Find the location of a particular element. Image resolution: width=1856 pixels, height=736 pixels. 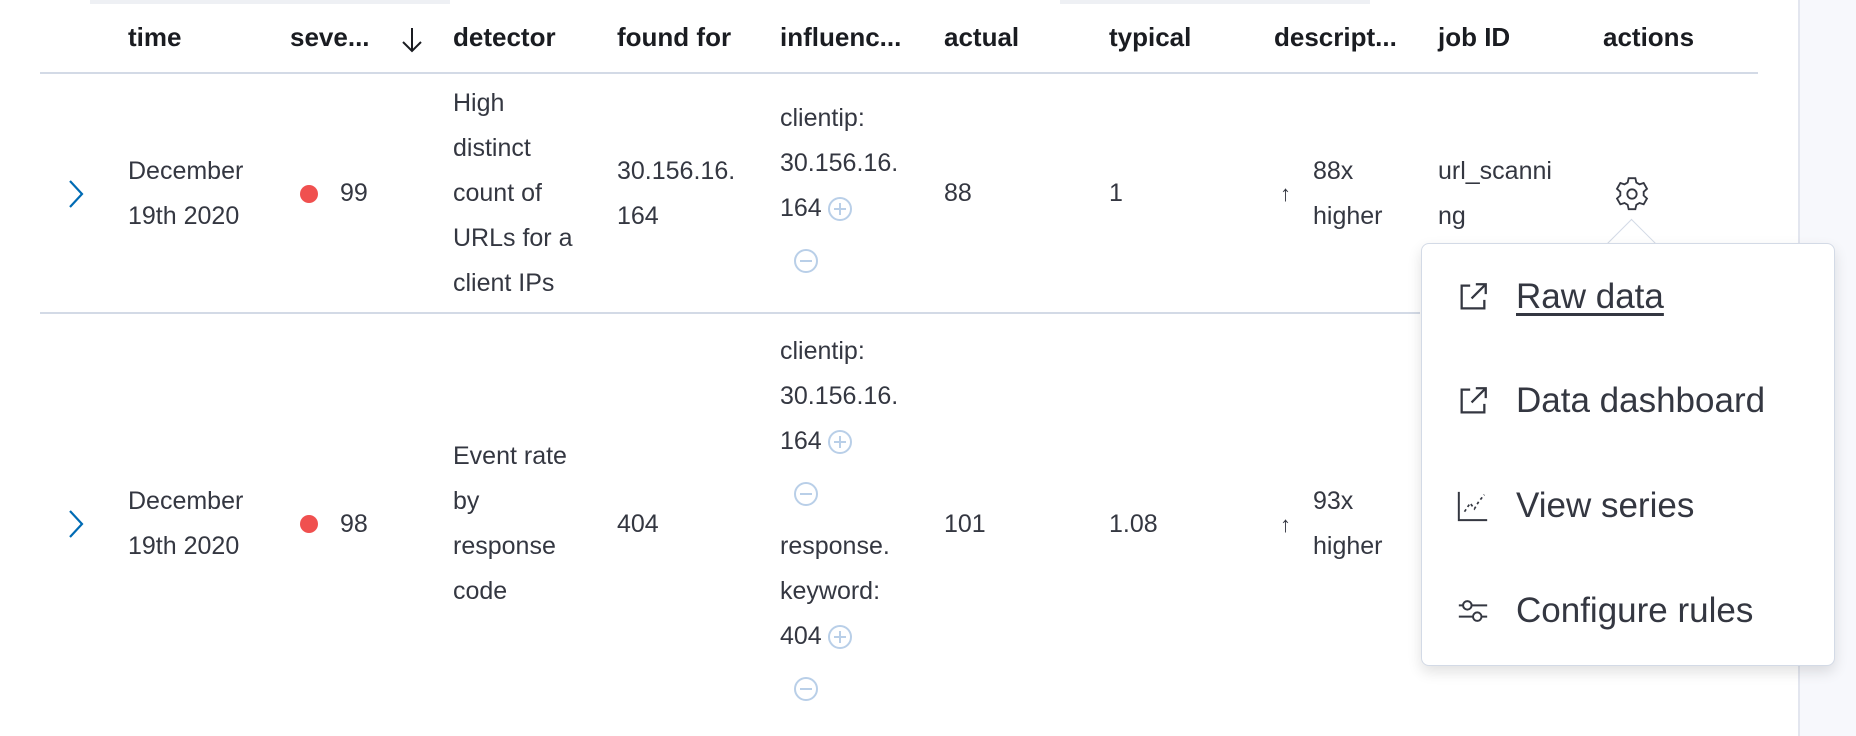

gear-icon is located at coordinates (1632, 193).